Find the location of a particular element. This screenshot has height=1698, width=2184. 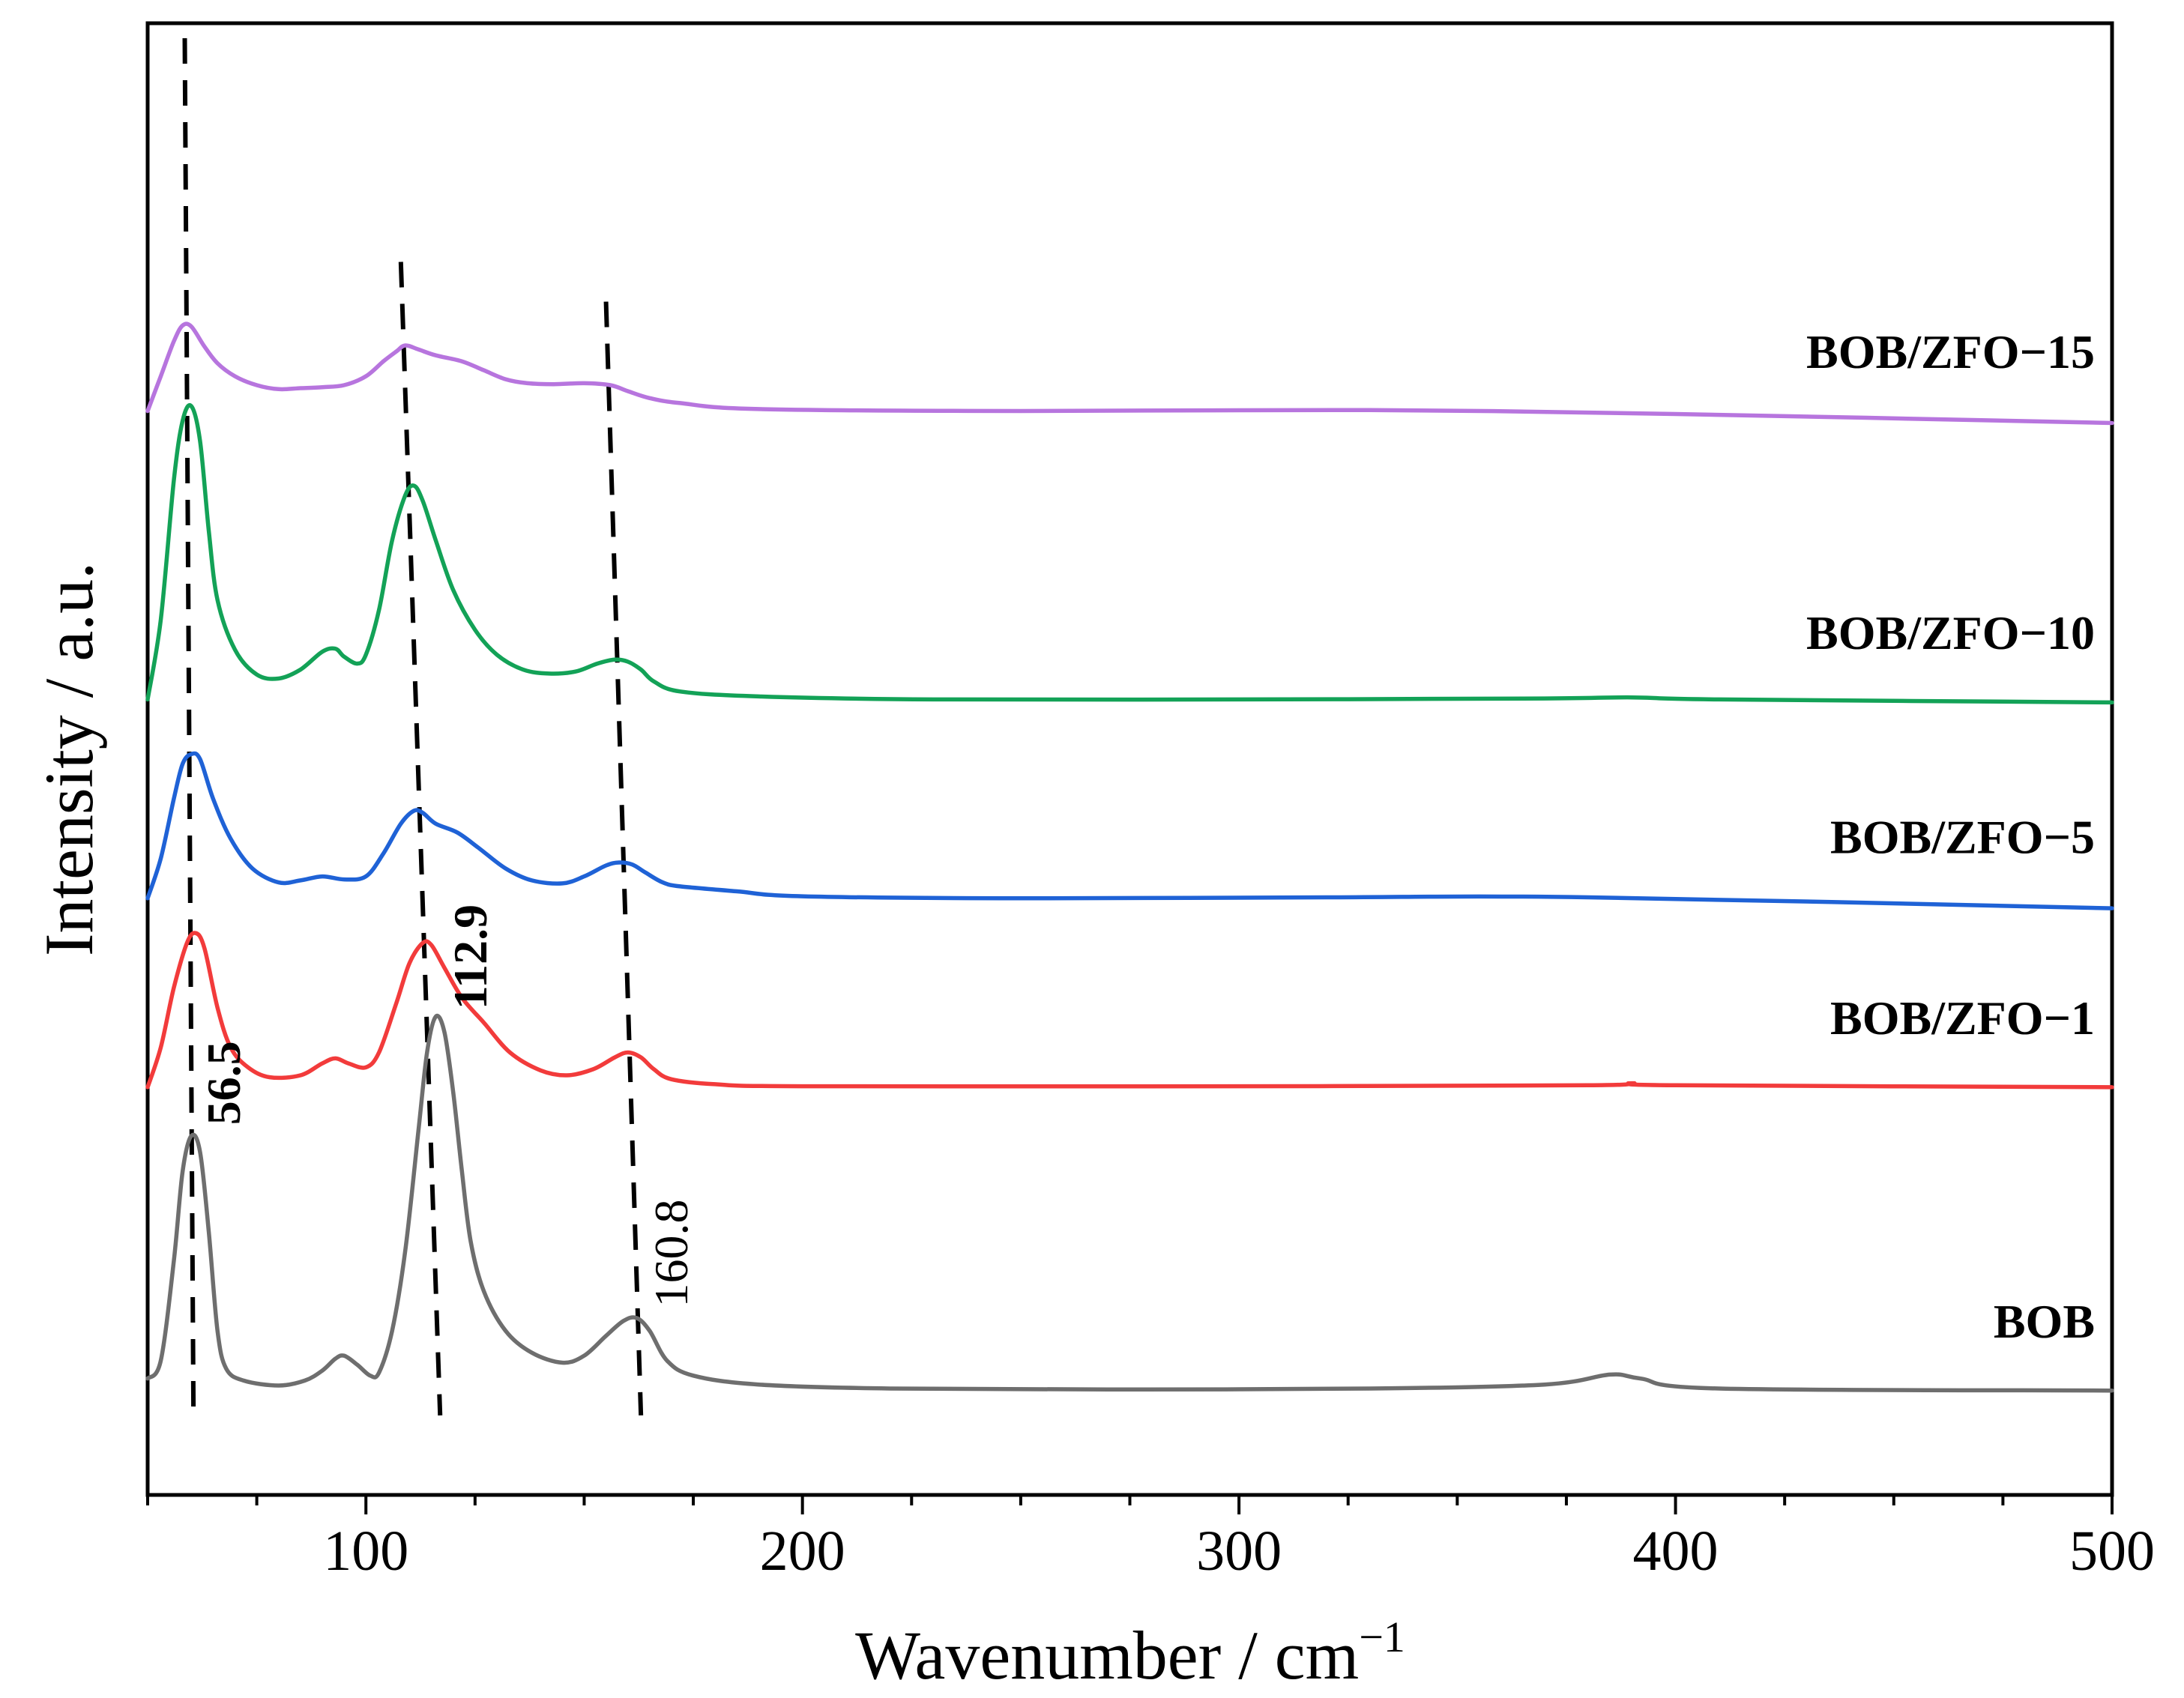

x-axis-title-exponent: −1 is located at coordinates (1382, 1637).